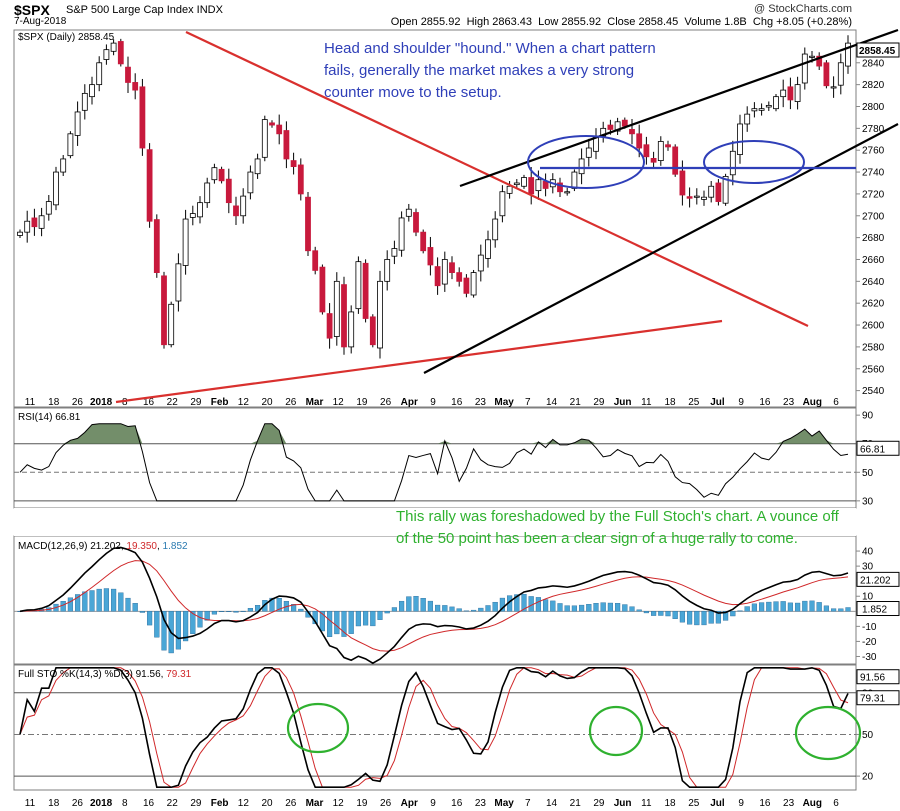 Image resolution: width=900 pixels, height=811 pixels. What do you see at coordinates (868, 473) in the screenshot?
I see `y-tick-label: 50` at bounding box center [868, 473].